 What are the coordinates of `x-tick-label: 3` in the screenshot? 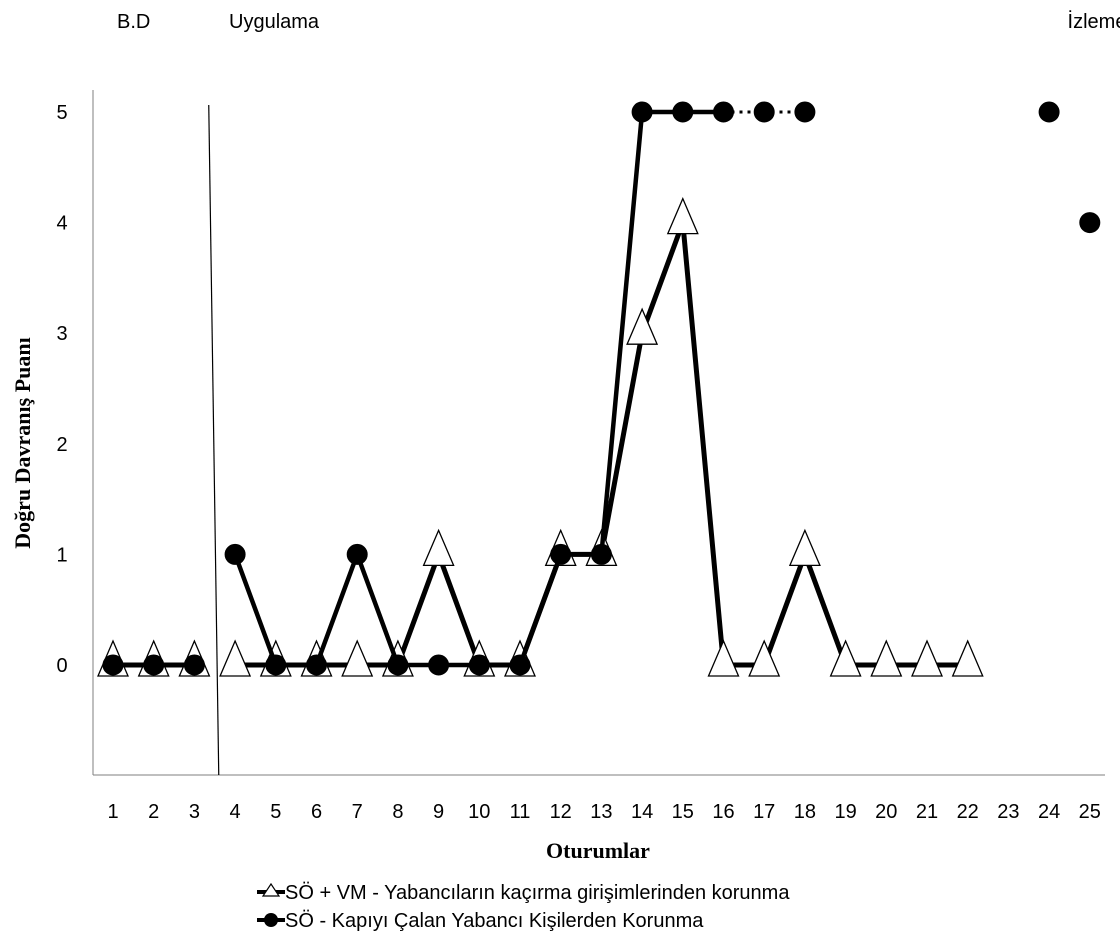 It's located at (194, 812).